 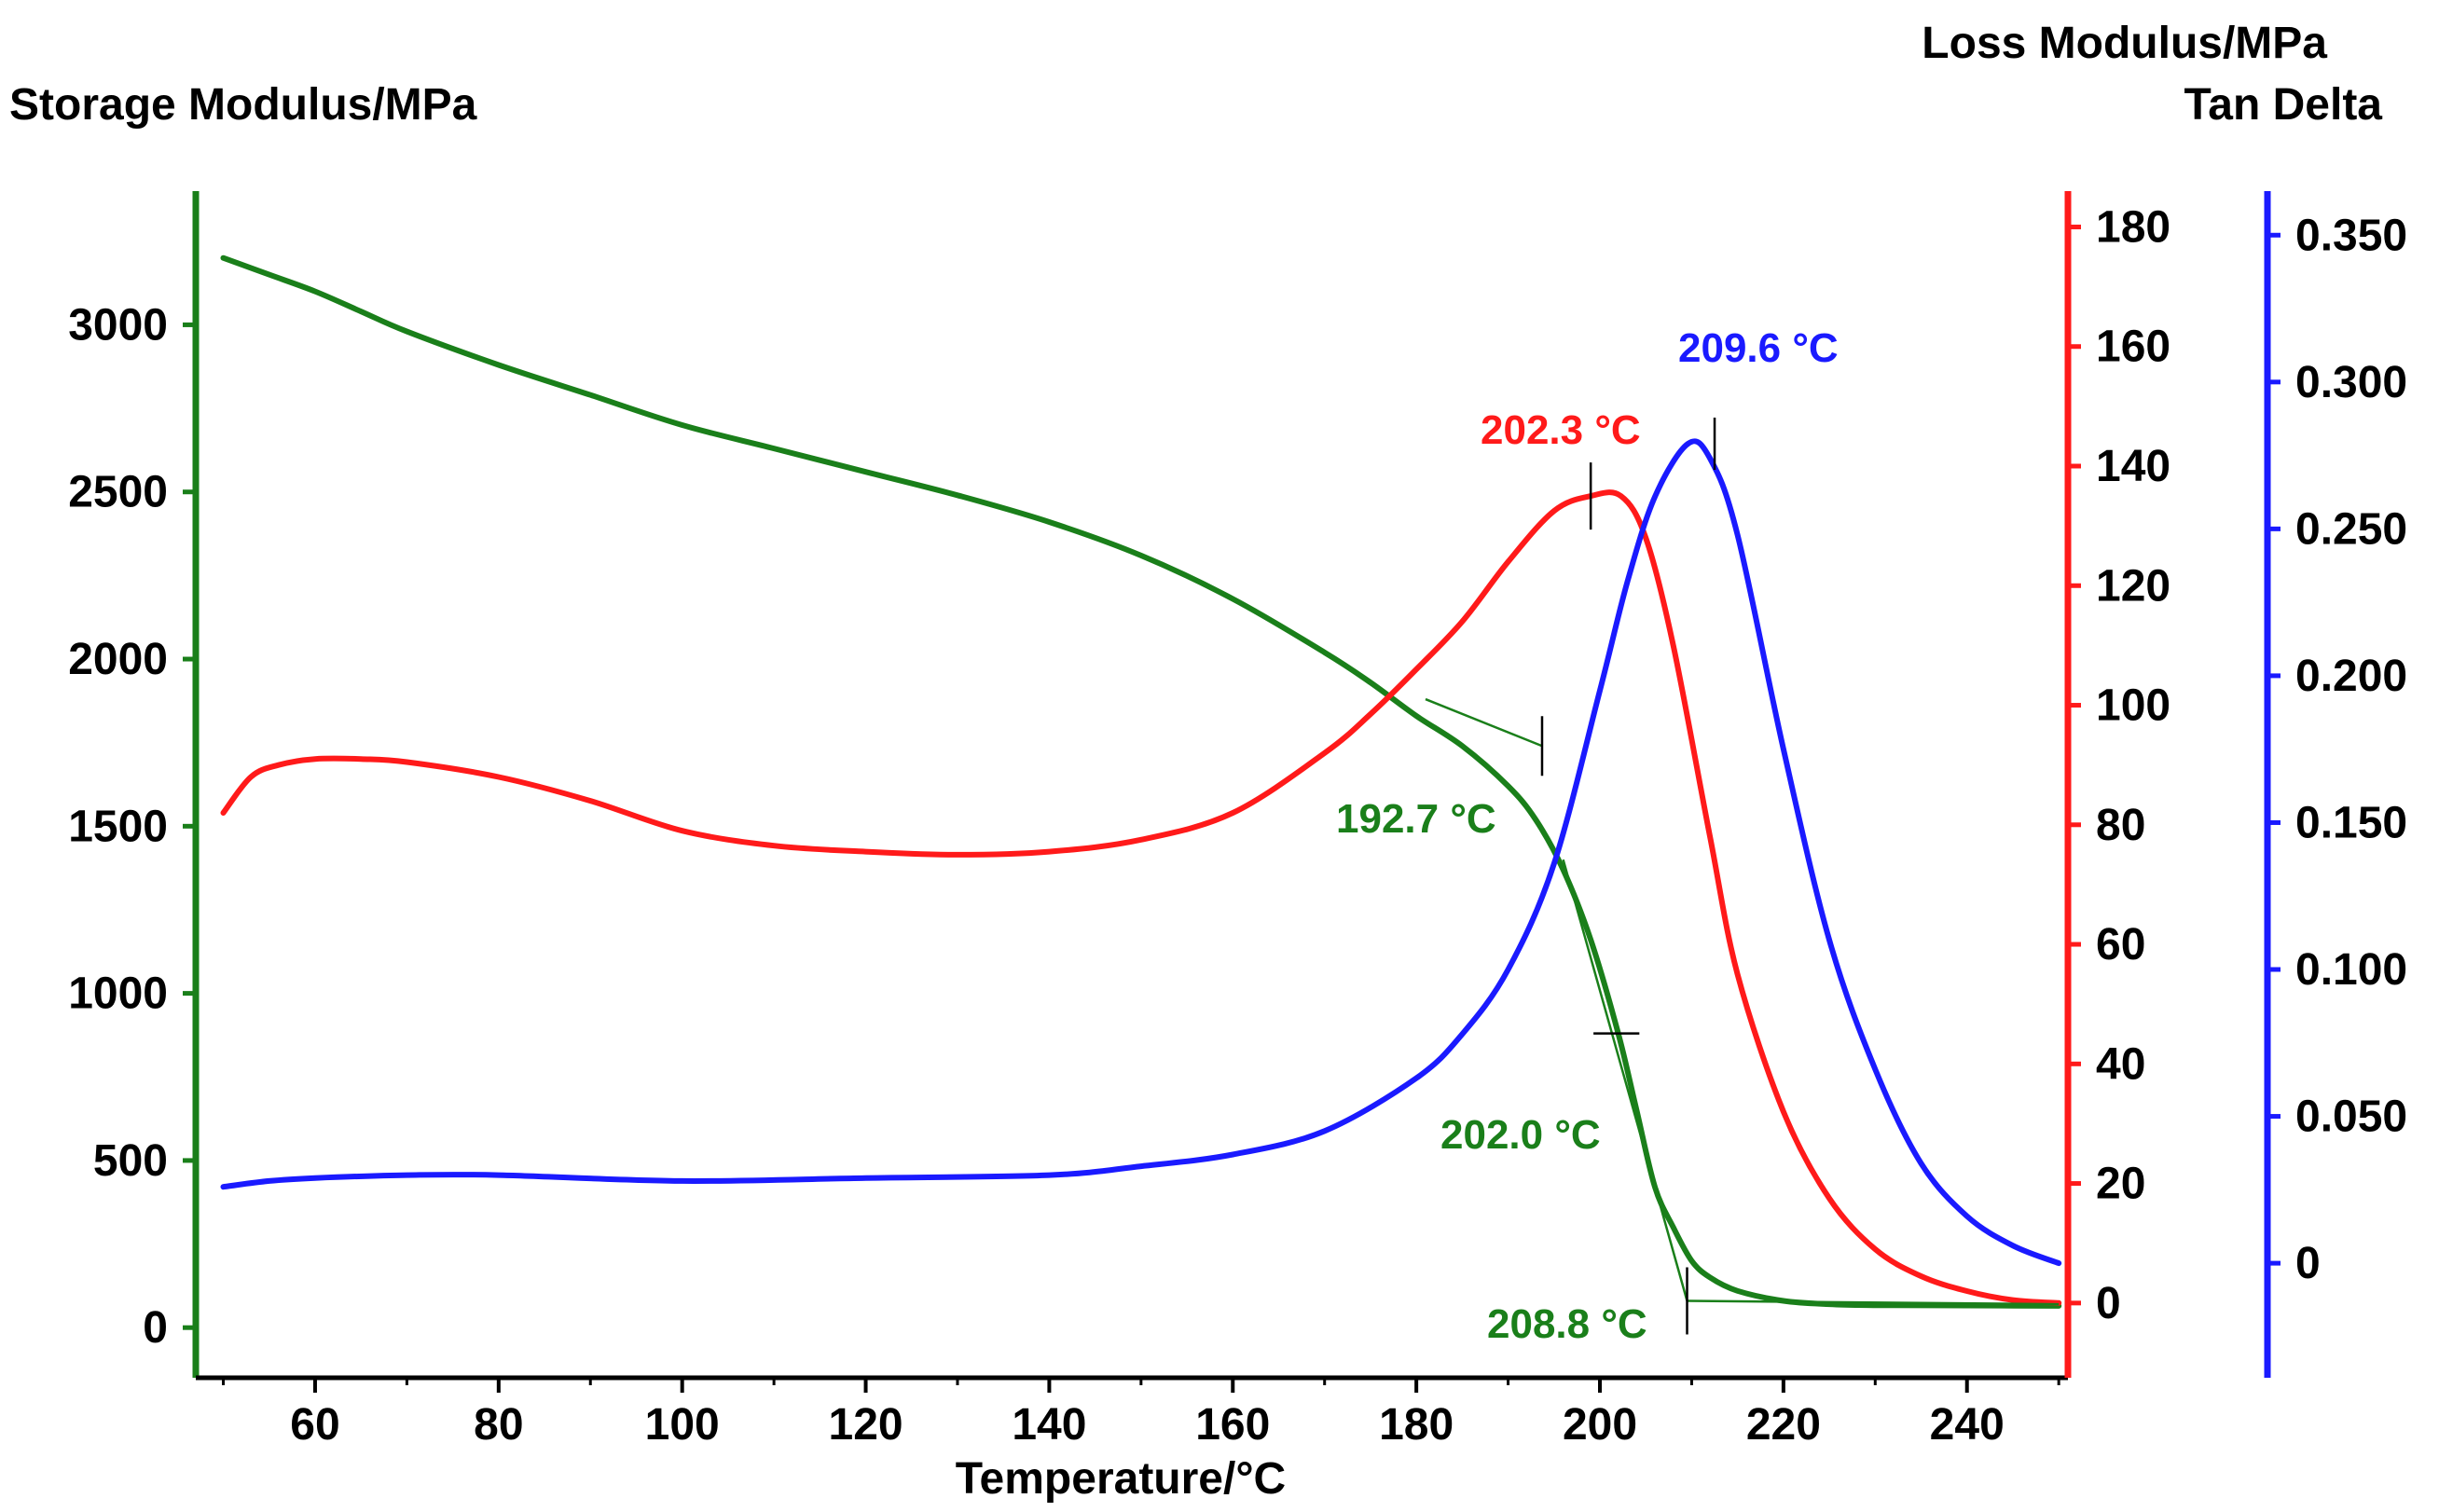 What do you see at coordinates (2120, 945) in the screenshot?
I see `y-loss-tick-label: 60` at bounding box center [2120, 945].